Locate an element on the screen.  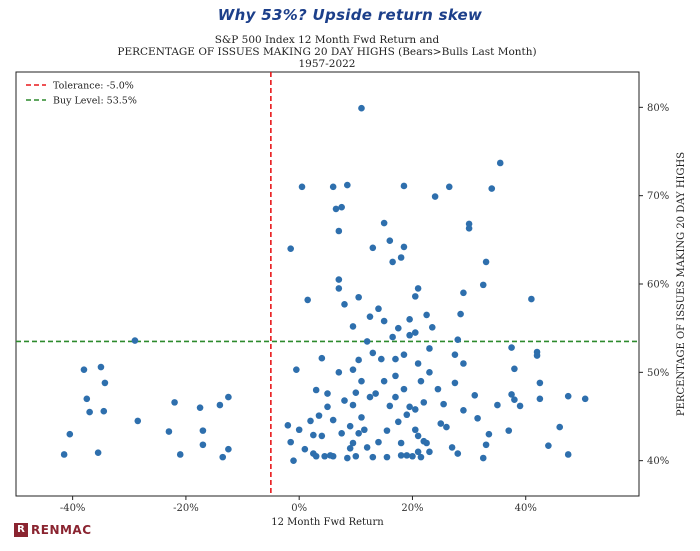
legend-label: Buy Level: 53.5% is located at coordinates (95, 101).